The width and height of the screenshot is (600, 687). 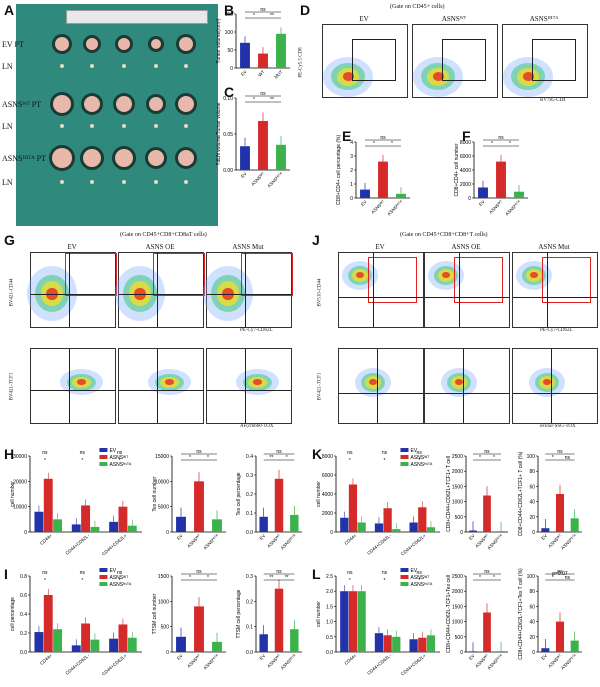 I want to click on axis-label: PE-Cy5.5 CD8, so click(x=301, y=62).